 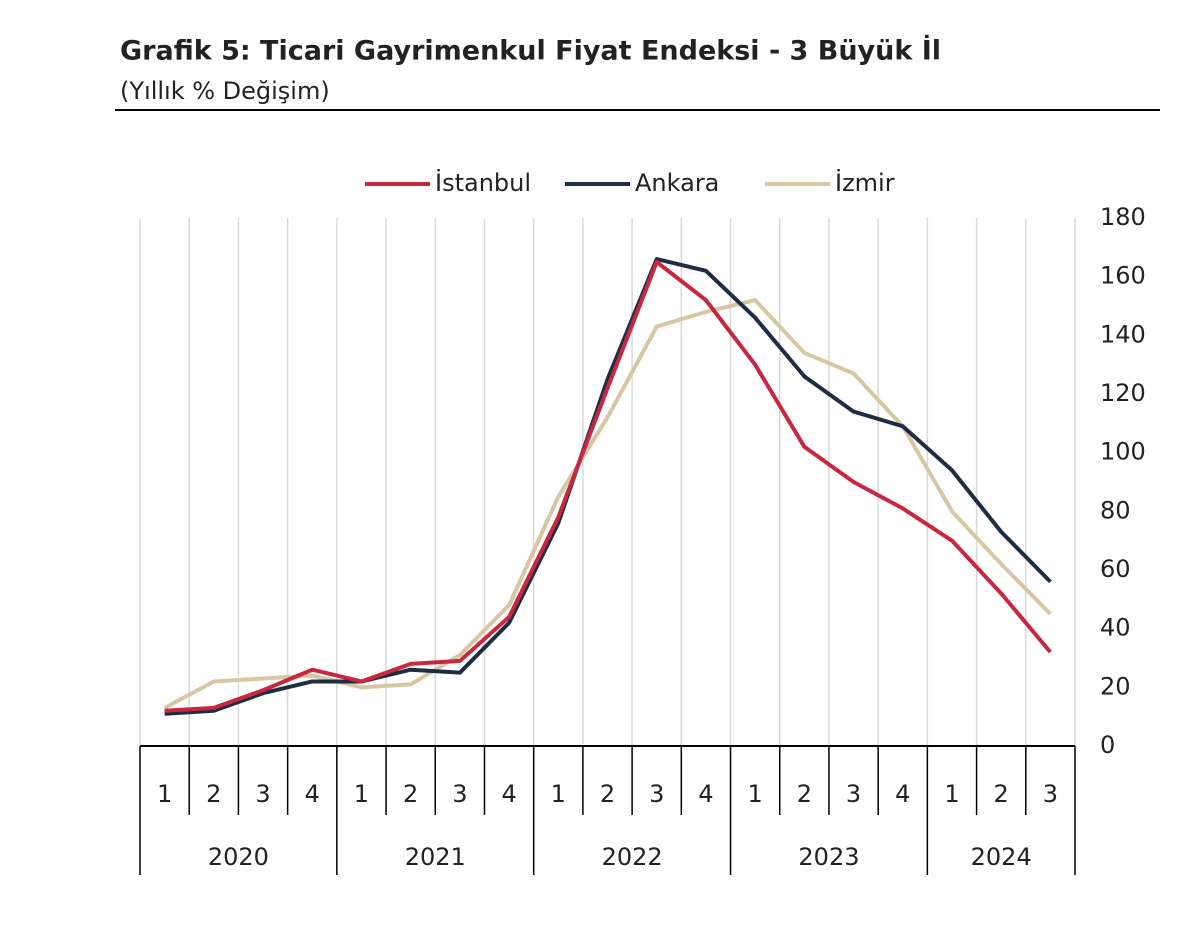 I want to click on y-tick-label: 100, so click(x=1123, y=452).